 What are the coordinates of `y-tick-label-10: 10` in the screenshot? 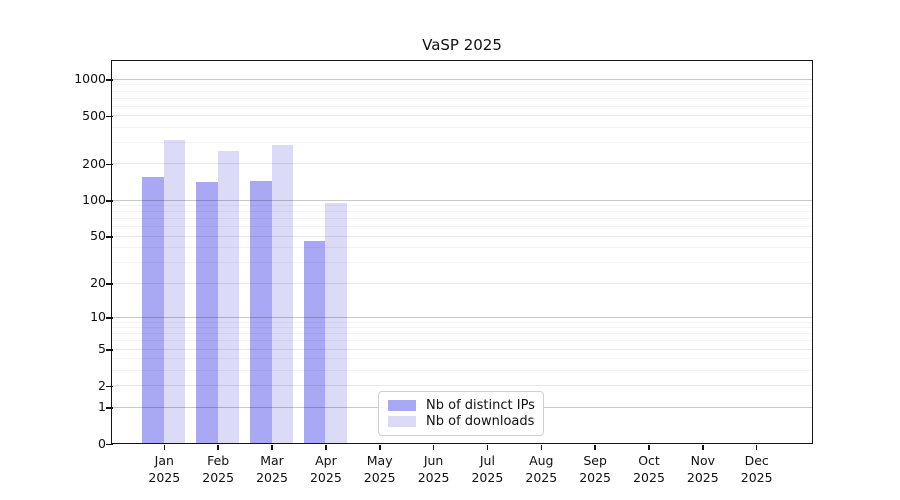 It's located at (98, 317).